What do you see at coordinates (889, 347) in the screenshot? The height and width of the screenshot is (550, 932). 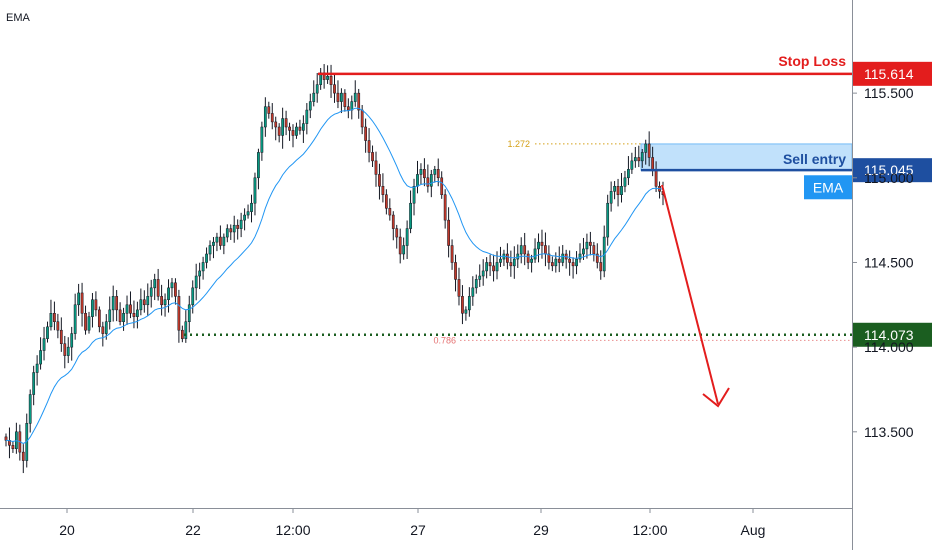 I see `y-tick-label: 114.000` at bounding box center [889, 347].